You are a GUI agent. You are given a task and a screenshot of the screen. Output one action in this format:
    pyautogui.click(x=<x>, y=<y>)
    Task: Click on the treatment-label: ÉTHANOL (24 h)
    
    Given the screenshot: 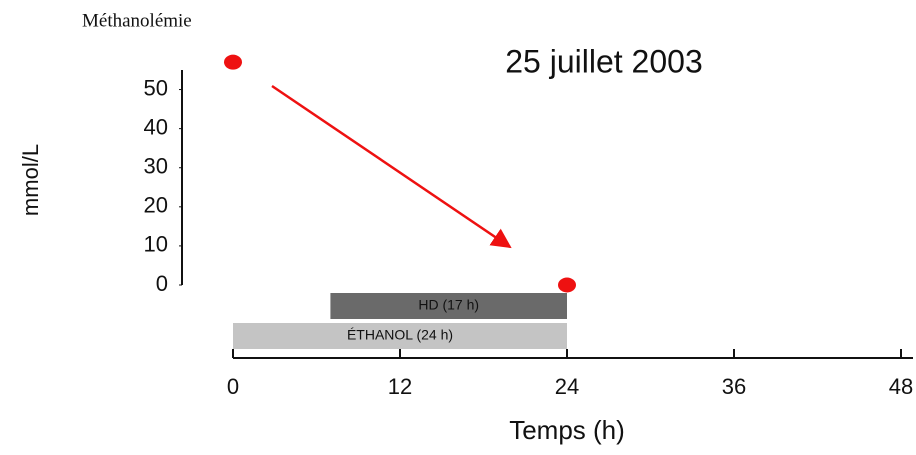 What is the action you would take?
    pyautogui.click(x=400, y=335)
    